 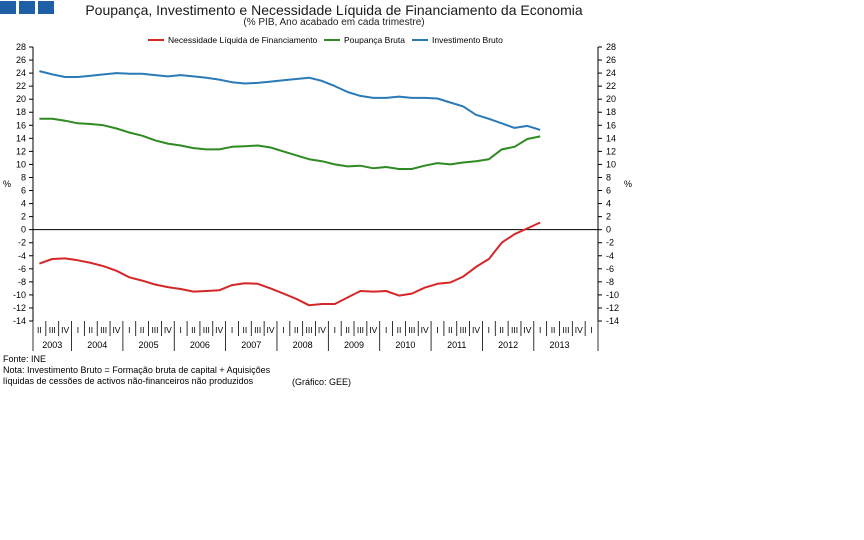 What do you see at coordinates (608, 217) in the screenshot?
I see `y-tick-label-right: 2` at bounding box center [608, 217].